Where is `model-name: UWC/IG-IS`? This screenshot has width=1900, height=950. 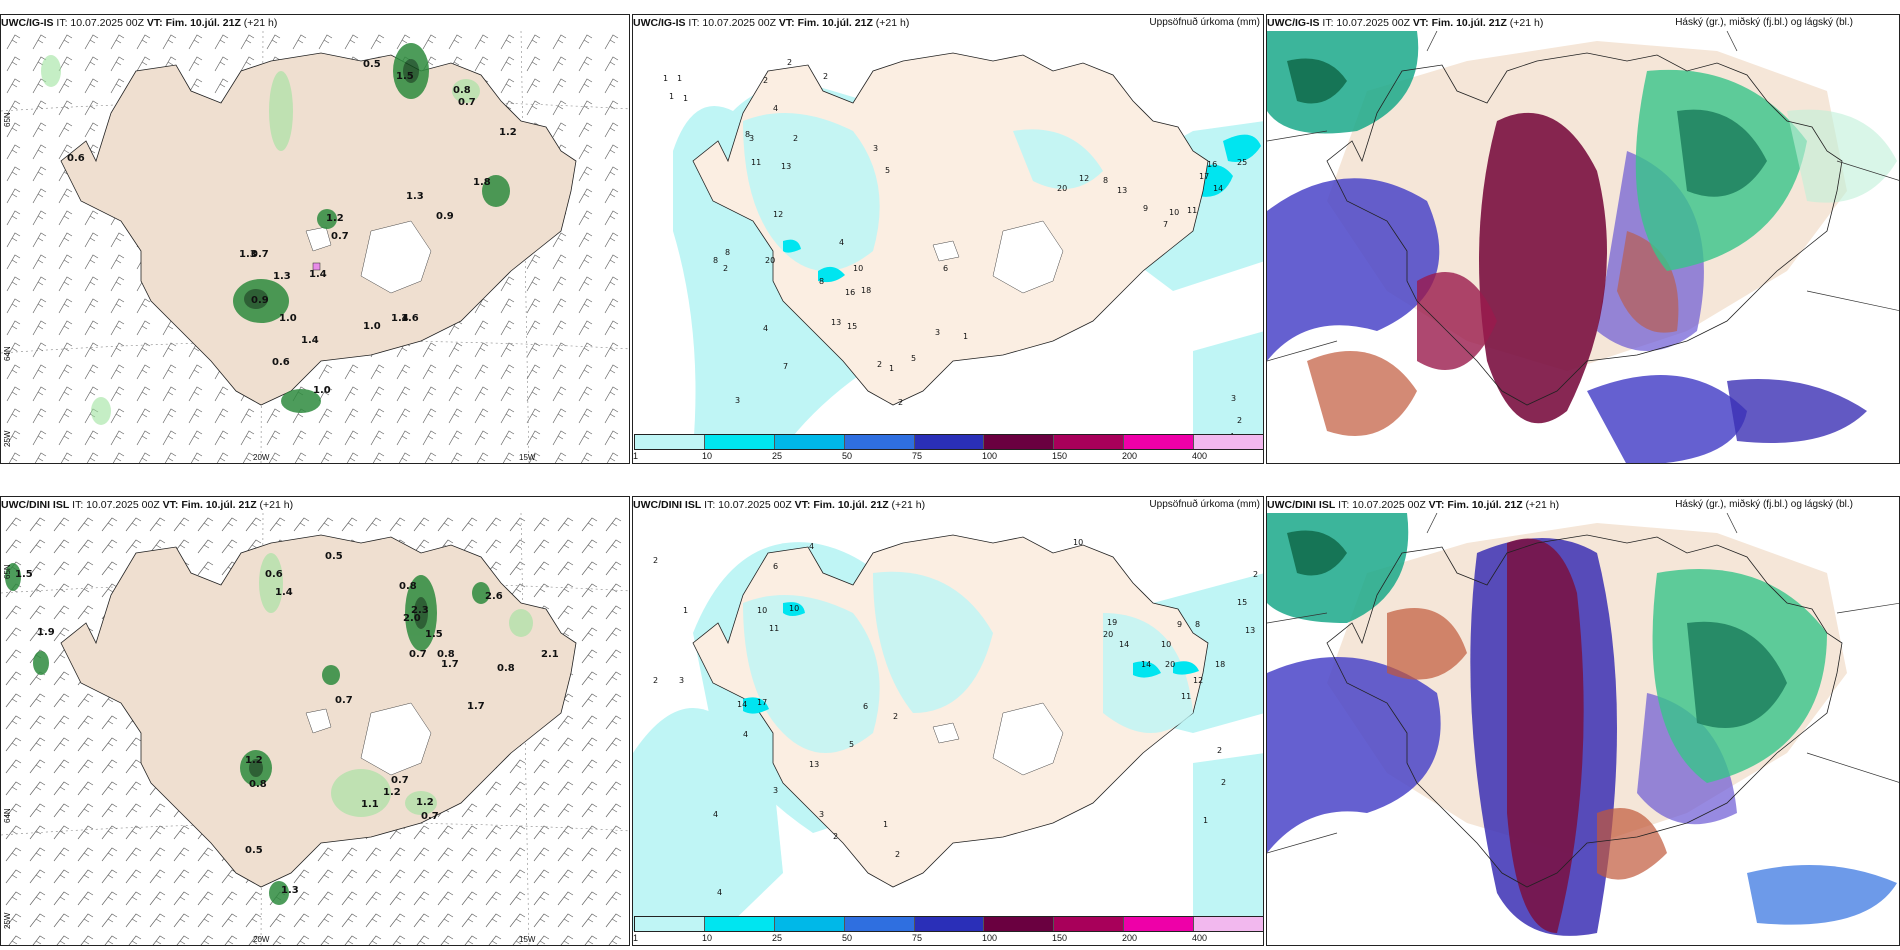 model-name: UWC/IG-IS is located at coordinates (27, 23).